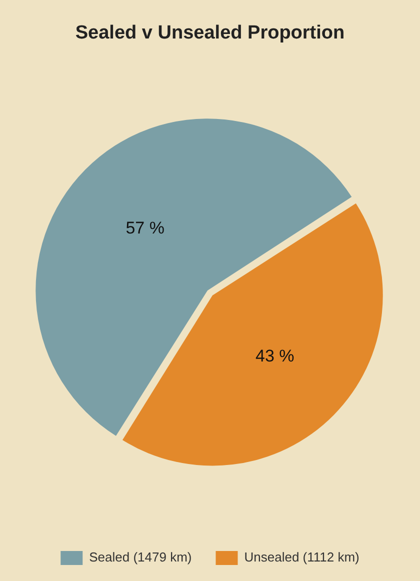 The width and height of the screenshot is (420, 581). Describe the element at coordinates (145, 228) in the screenshot. I see `data-label: 57 %` at that location.